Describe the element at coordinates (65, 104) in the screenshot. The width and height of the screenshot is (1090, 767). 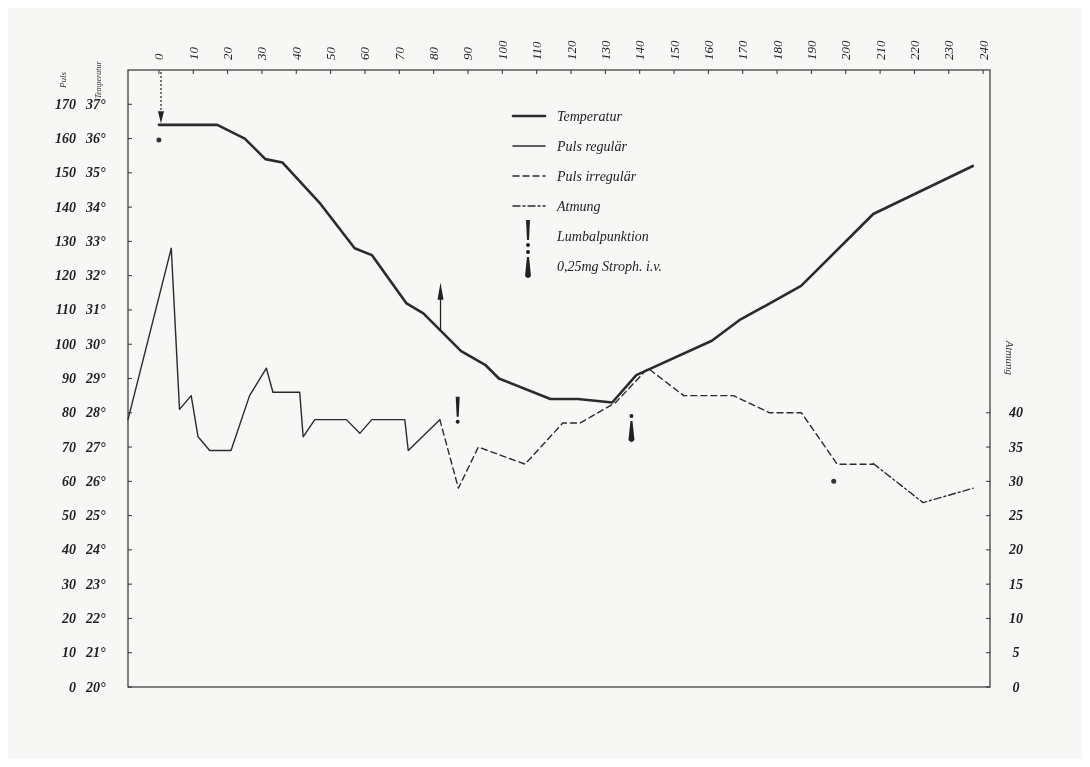
I see `y-tick-label: 170` at that location.